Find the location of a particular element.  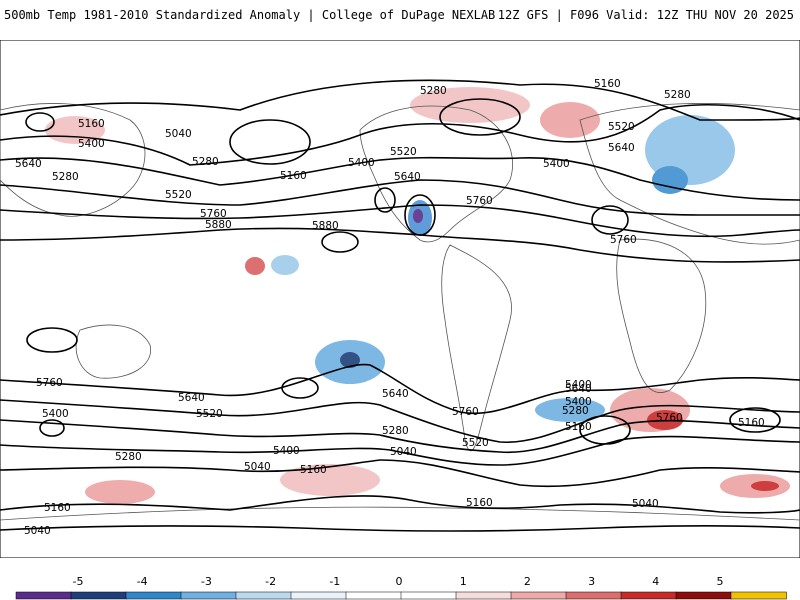

colorbar-tick-labels: -5 -4 -3 -2 -1 0 1 2 3 4 5 is located at coordinates (398, 581).